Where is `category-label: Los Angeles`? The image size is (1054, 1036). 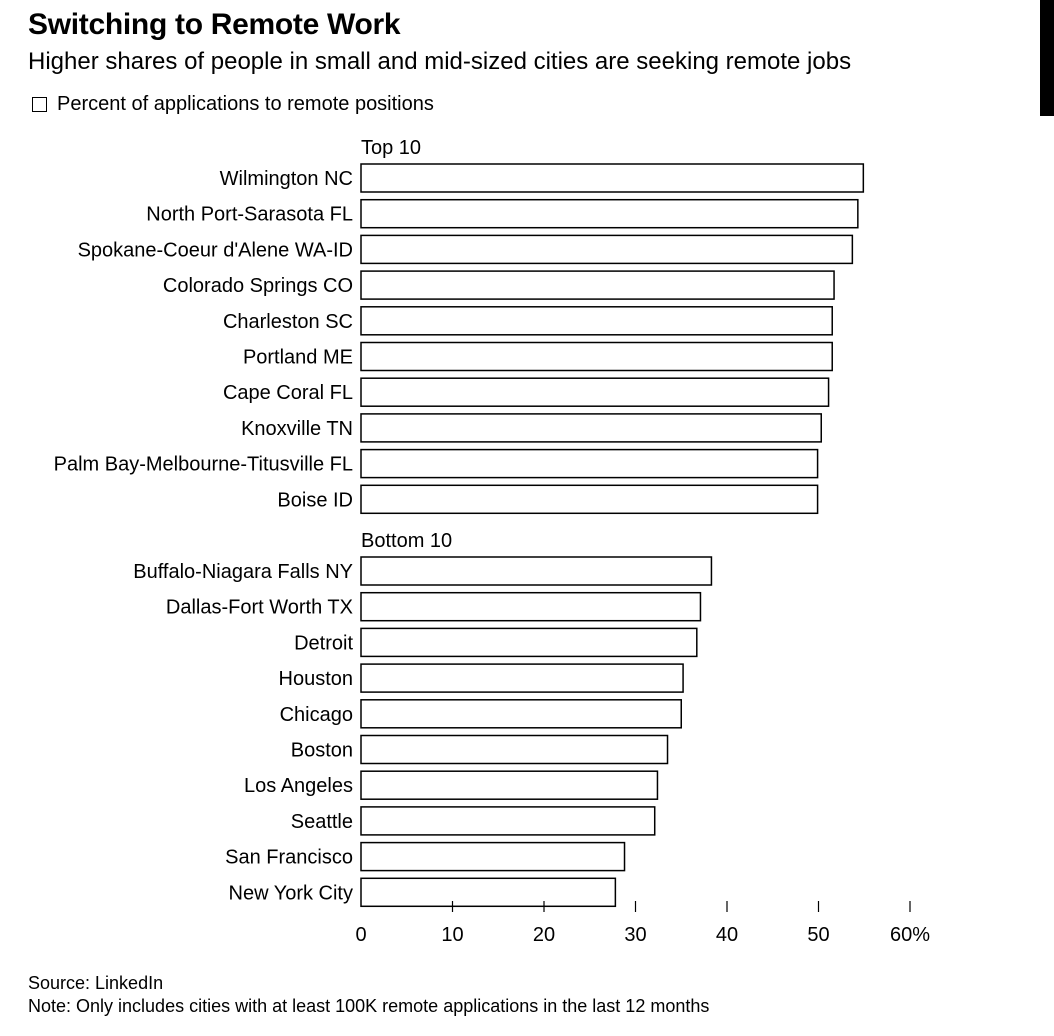
category-label: Los Angeles is located at coordinates (298, 786).